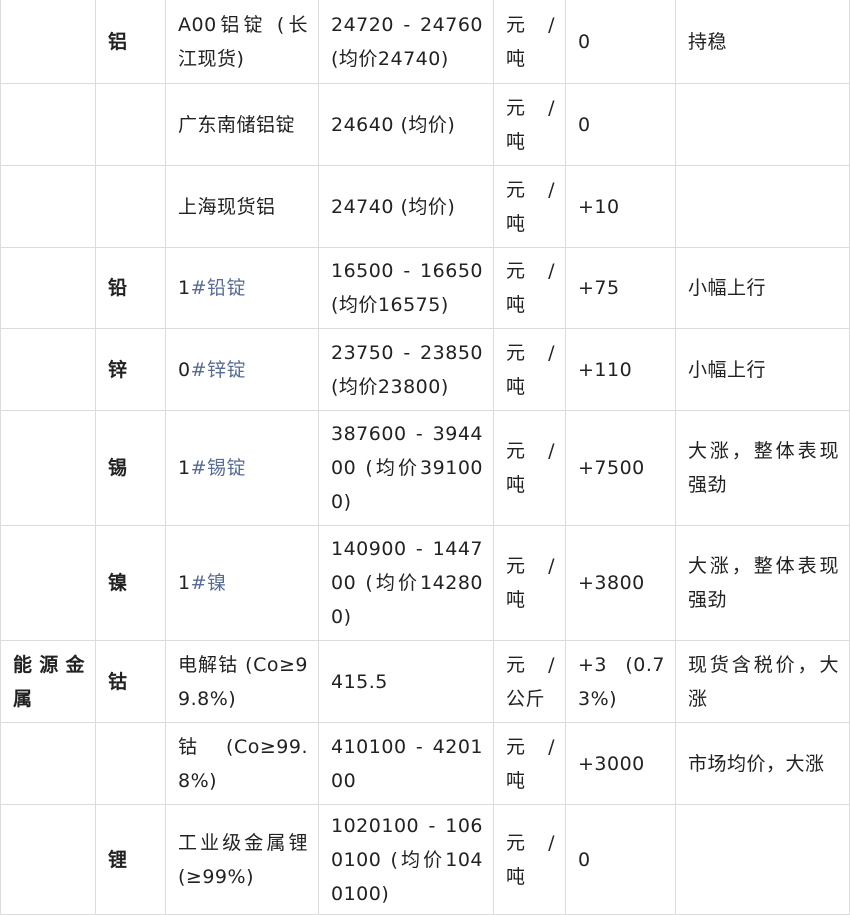 The width and height of the screenshot is (850, 915). Describe the element at coordinates (620, 206) in the screenshot. I see `change-cell: +10` at that location.